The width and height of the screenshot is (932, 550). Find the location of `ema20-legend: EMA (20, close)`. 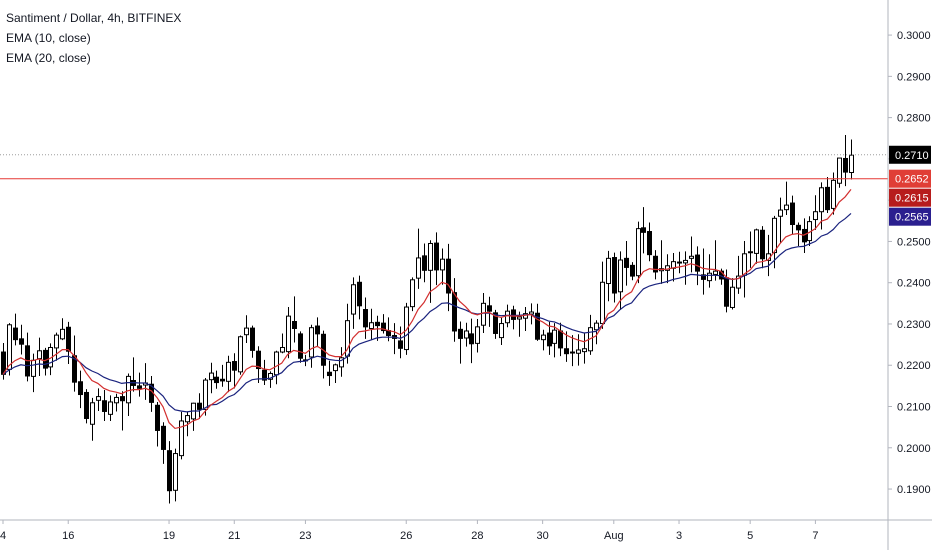

ema20-legend: EMA (20, close) is located at coordinates (48, 58).